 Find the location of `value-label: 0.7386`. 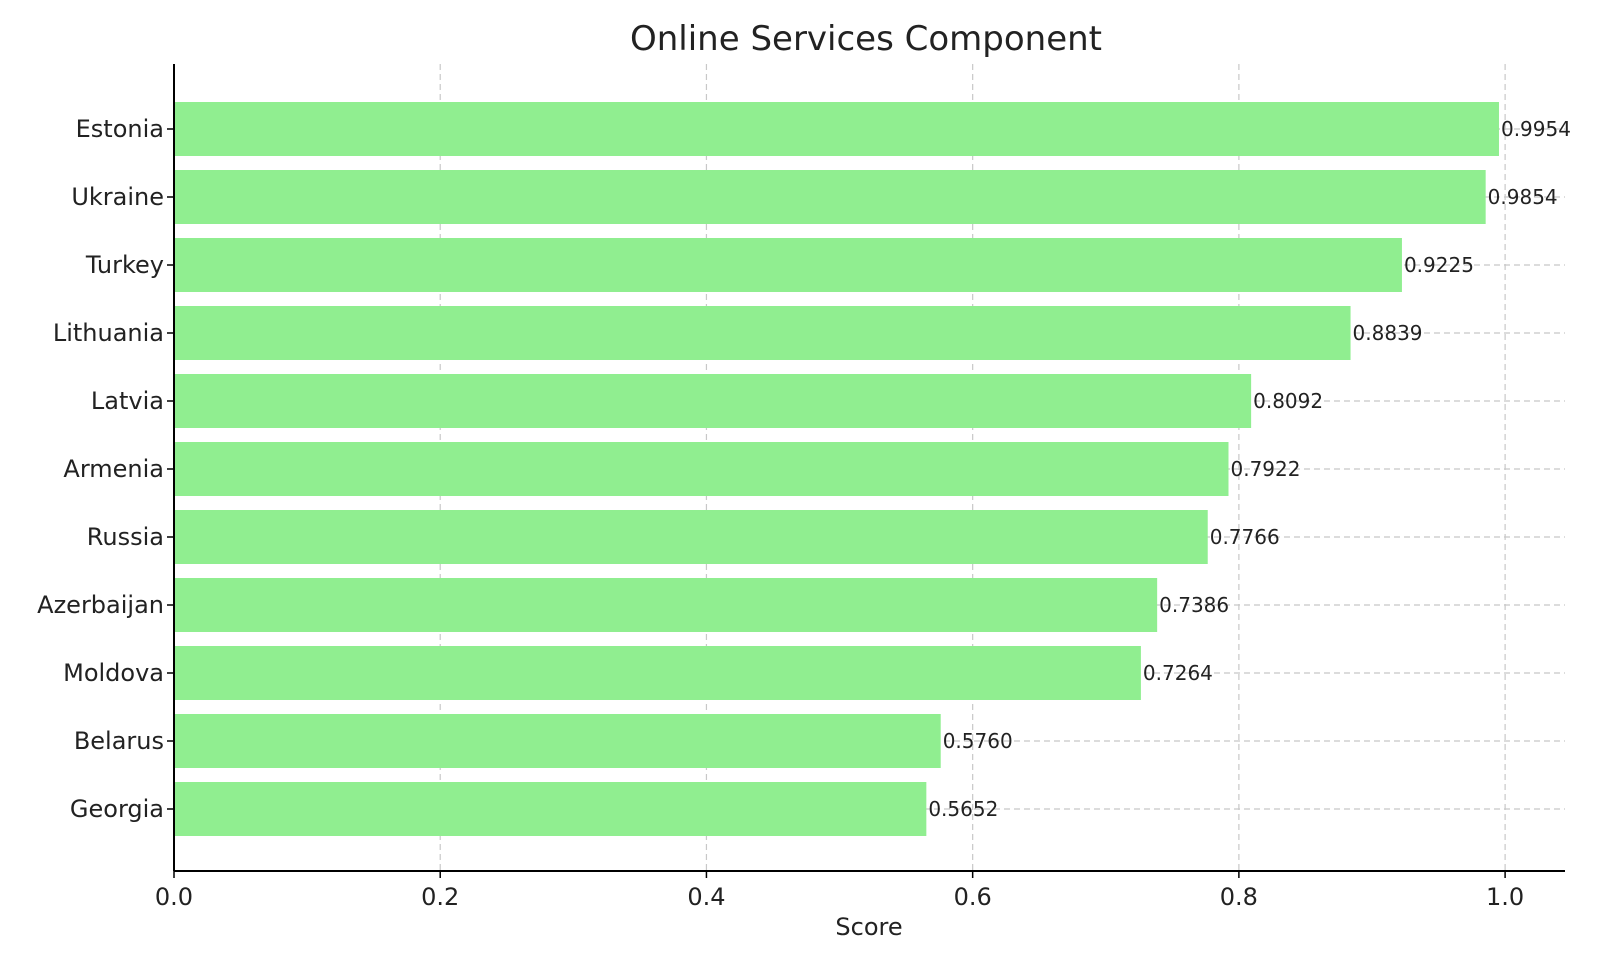

value-label: 0.7386 is located at coordinates (1194, 605).